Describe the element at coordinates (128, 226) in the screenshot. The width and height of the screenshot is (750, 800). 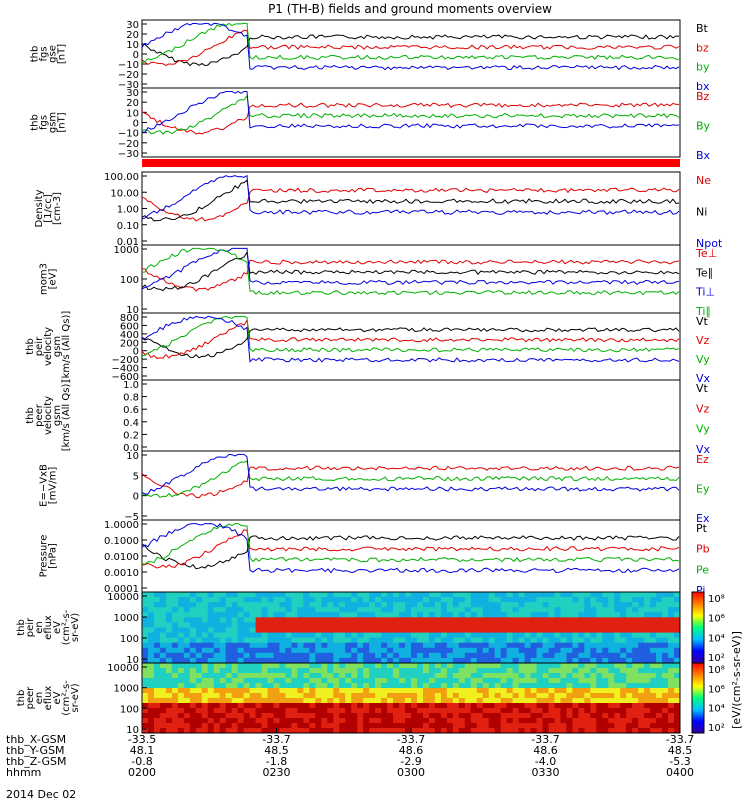
I see `y-tick-label: 0.10` at that location.